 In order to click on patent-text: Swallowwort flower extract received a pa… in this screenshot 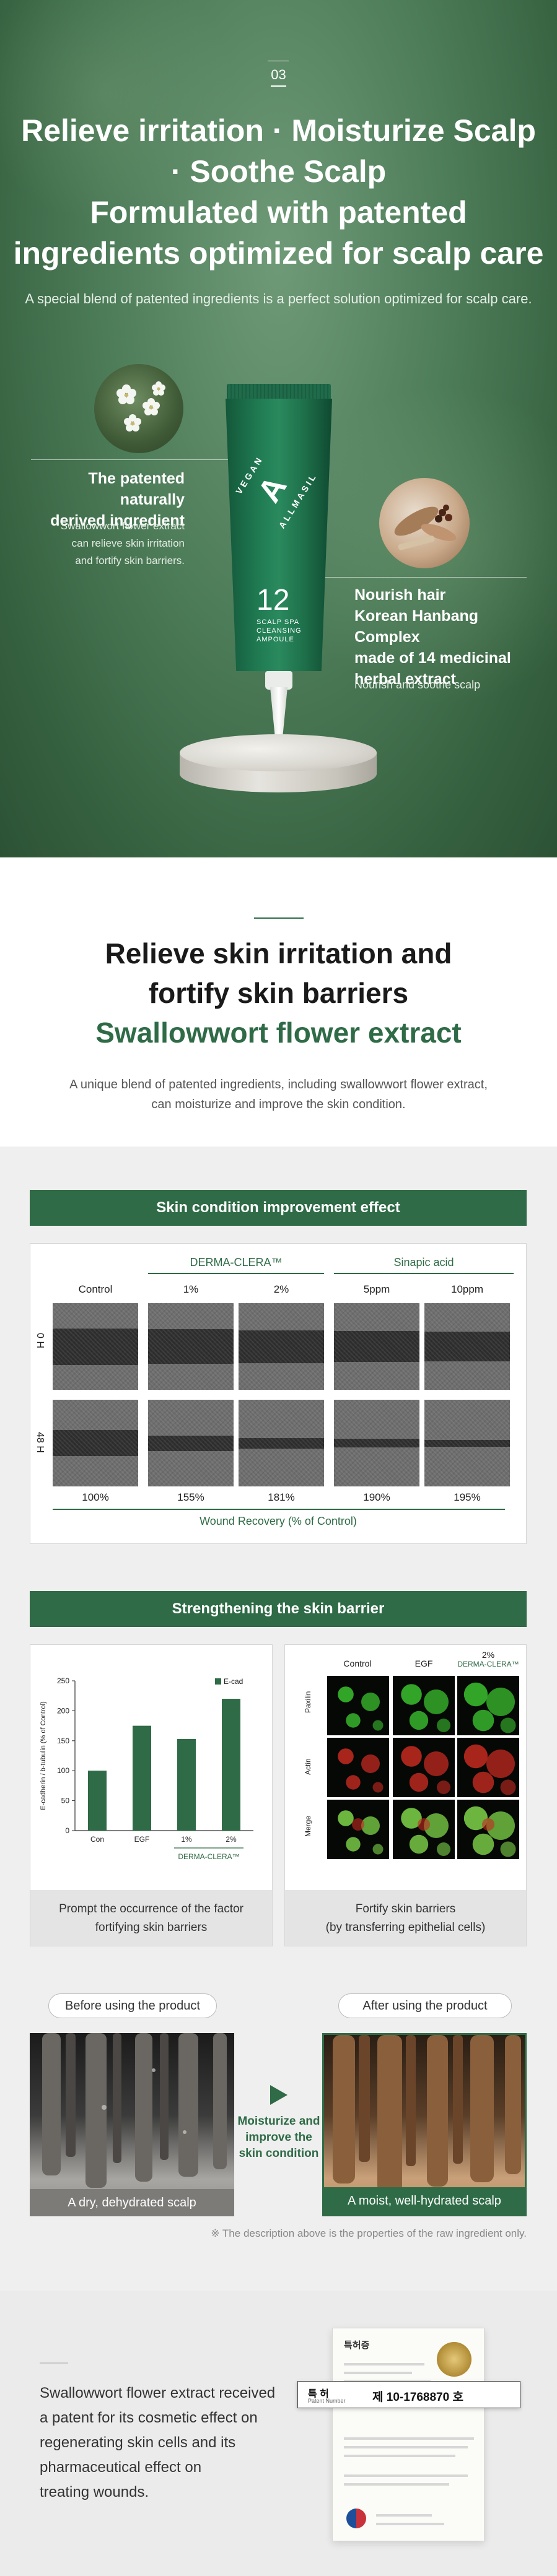, I will do `click(158, 2442)`.